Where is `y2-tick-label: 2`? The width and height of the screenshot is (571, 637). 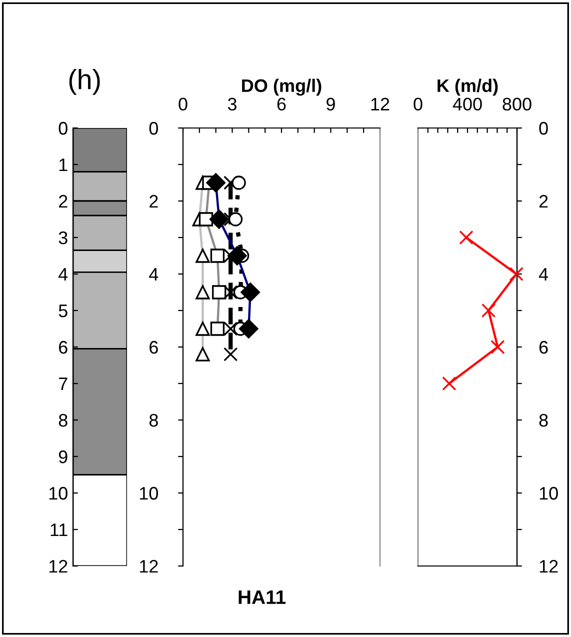 y2-tick-label: 2 is located at coordinates (543, 201).